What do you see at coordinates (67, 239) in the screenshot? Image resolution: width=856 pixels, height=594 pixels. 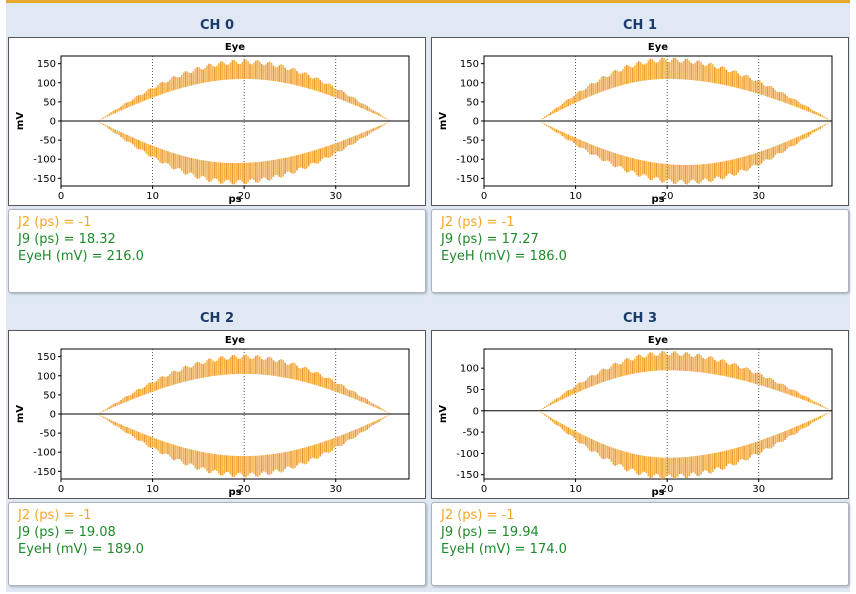 I see `j9-metric: J9 (ps) = 18.32` at bounding box center [67, 239].